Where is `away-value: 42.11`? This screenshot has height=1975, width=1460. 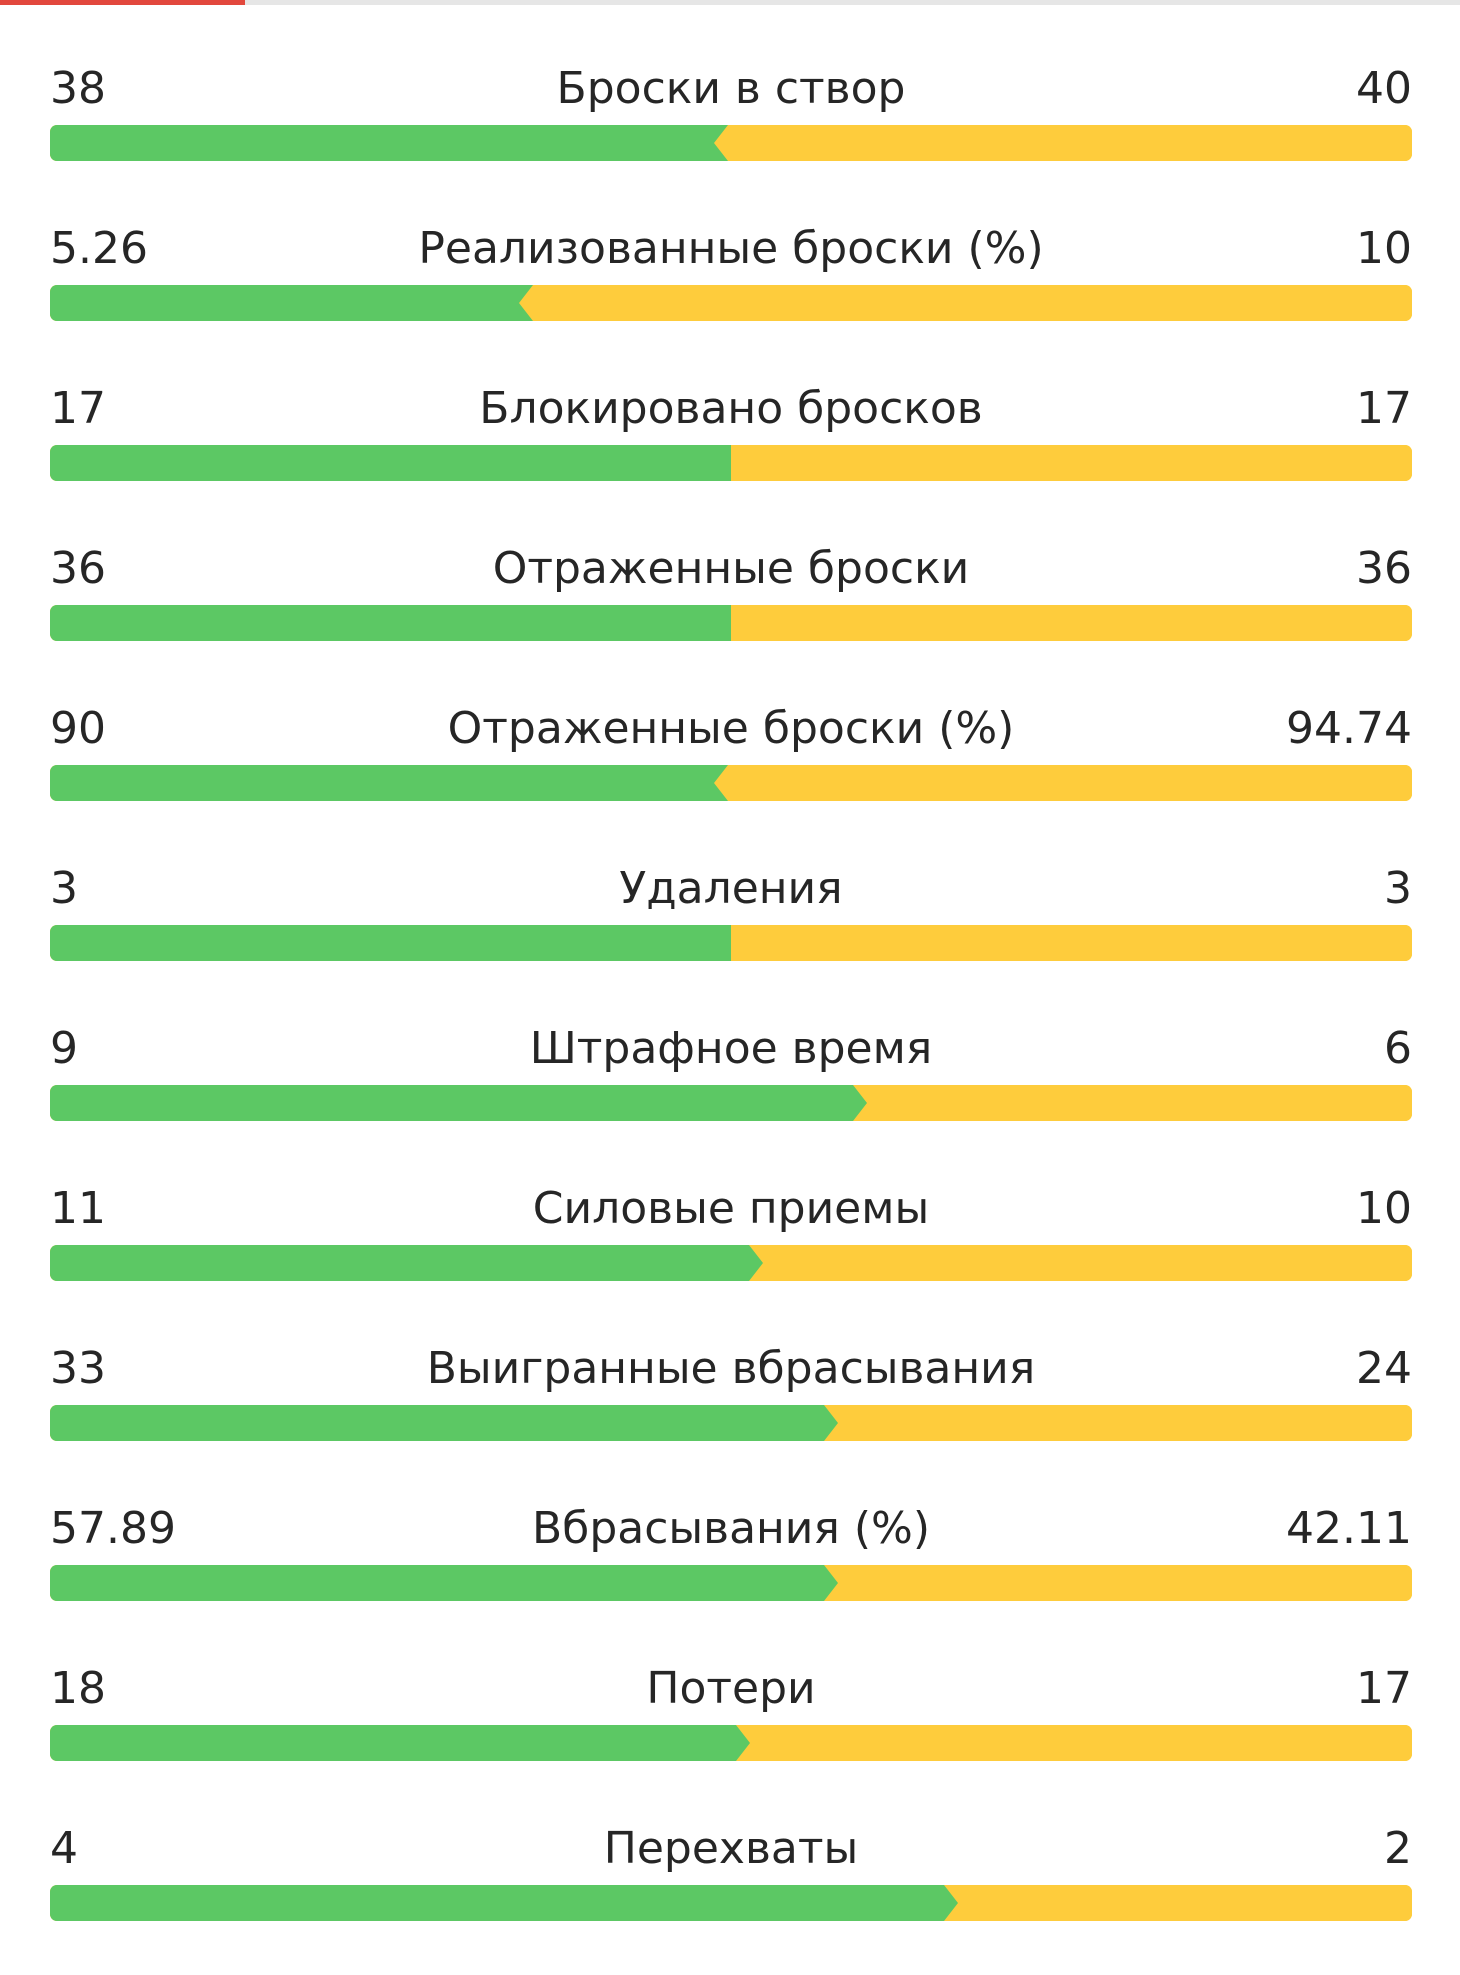
away-value: 42.11 is located at coordinates (1349, 1528).